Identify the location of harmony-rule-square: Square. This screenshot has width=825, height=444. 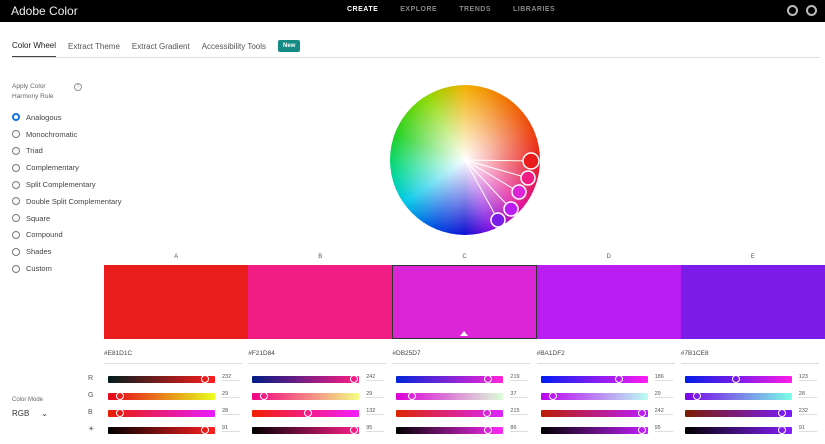
(66, 218).